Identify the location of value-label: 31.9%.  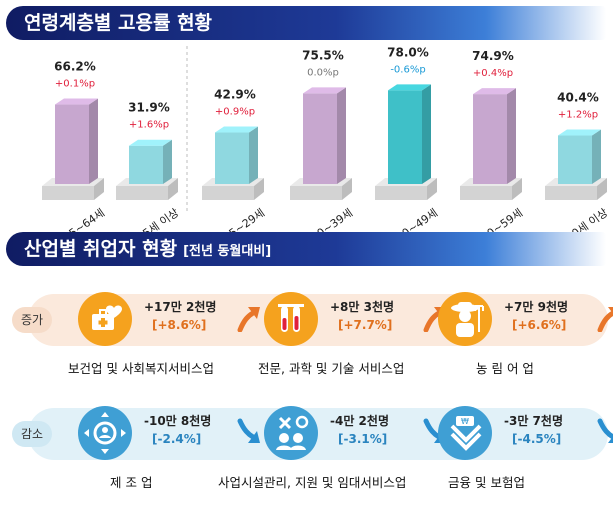
(149, 108).